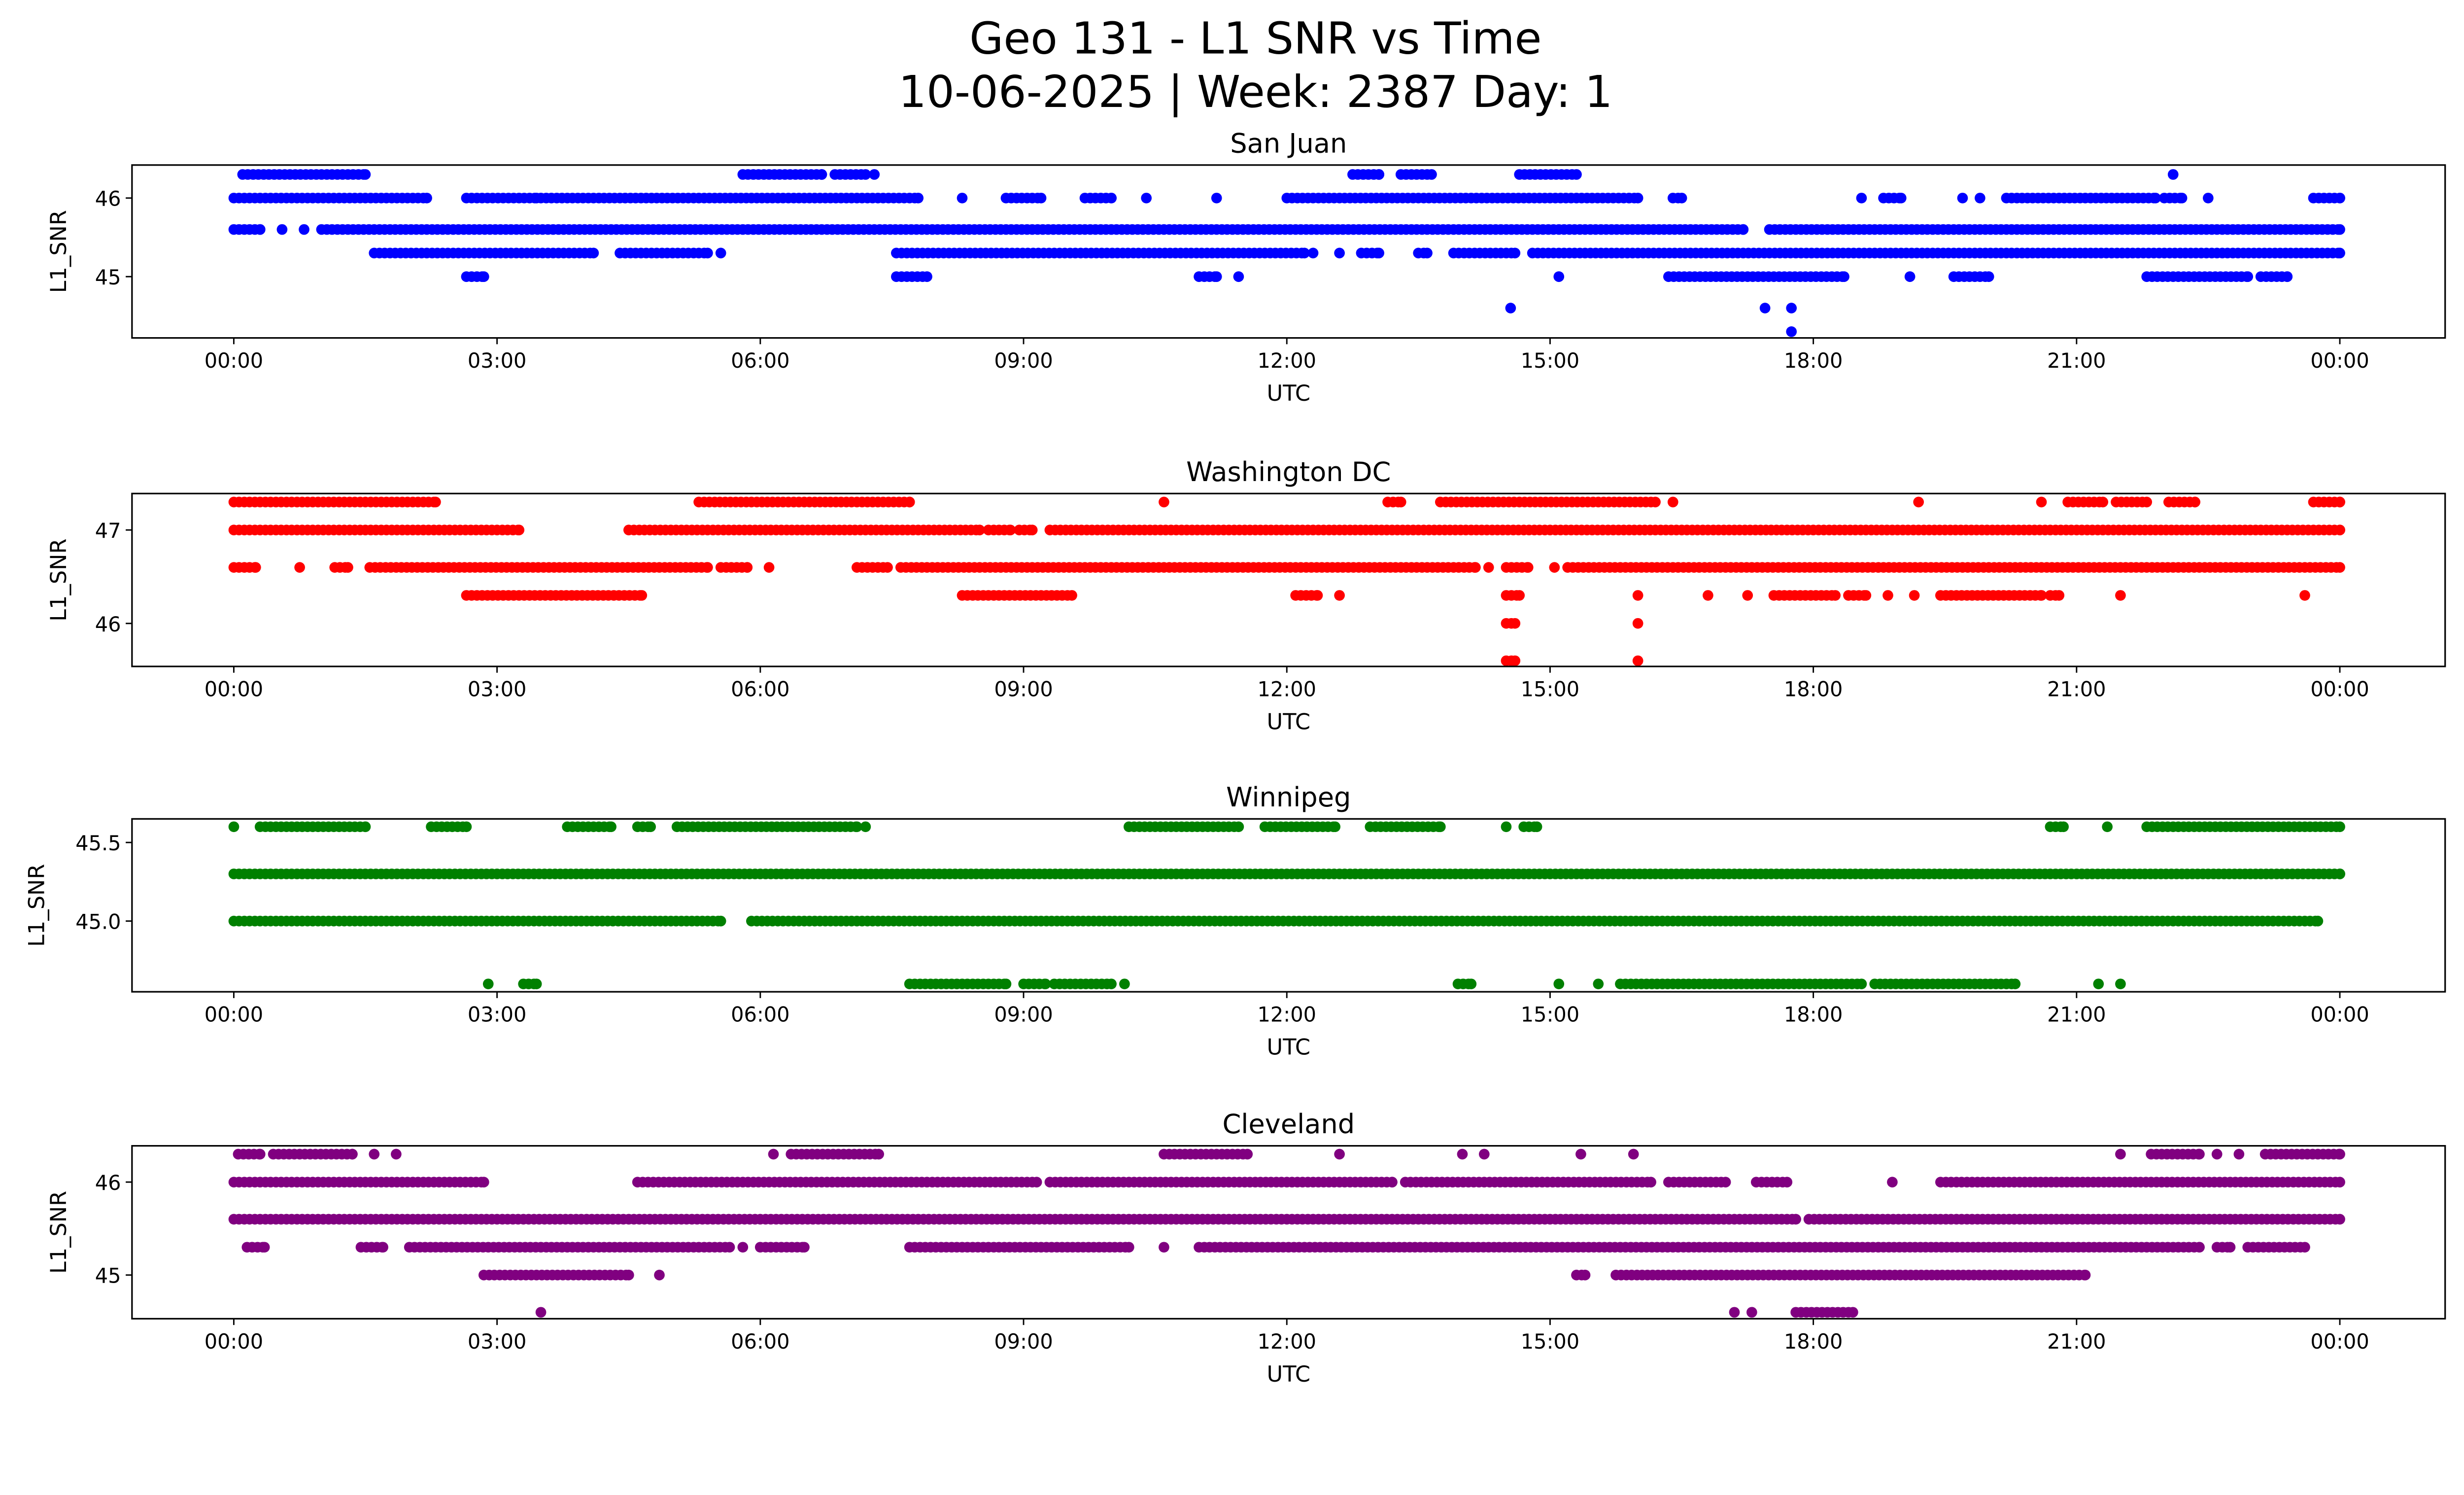 This screenshot has height=1495, width=2464. Describe the element at coordinates (1287, 361) in the screenshot. I see `x-tick-label: 12:00` at that location.